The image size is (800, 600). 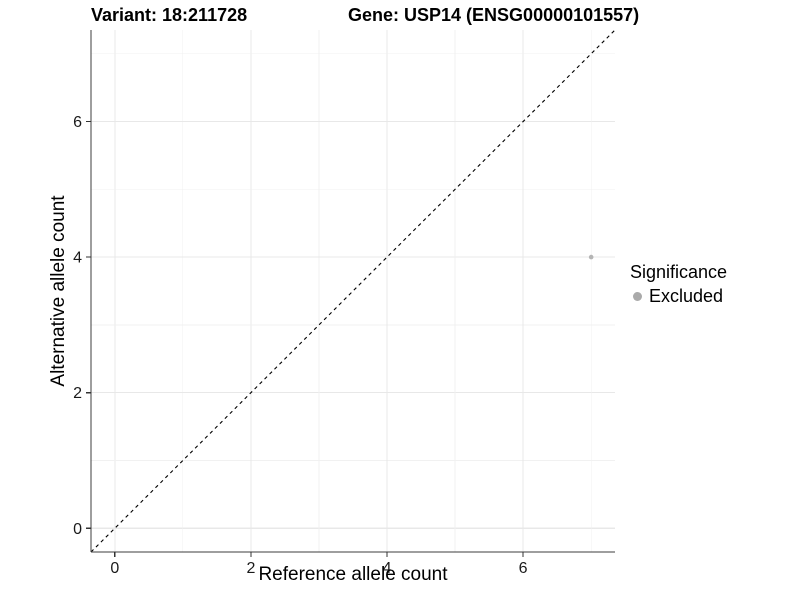 What do you see at coordinates (169, 15) in the screenshot?
I see `plot-title-variant: Variant: 18:211728` at bounding box center [169, 15].